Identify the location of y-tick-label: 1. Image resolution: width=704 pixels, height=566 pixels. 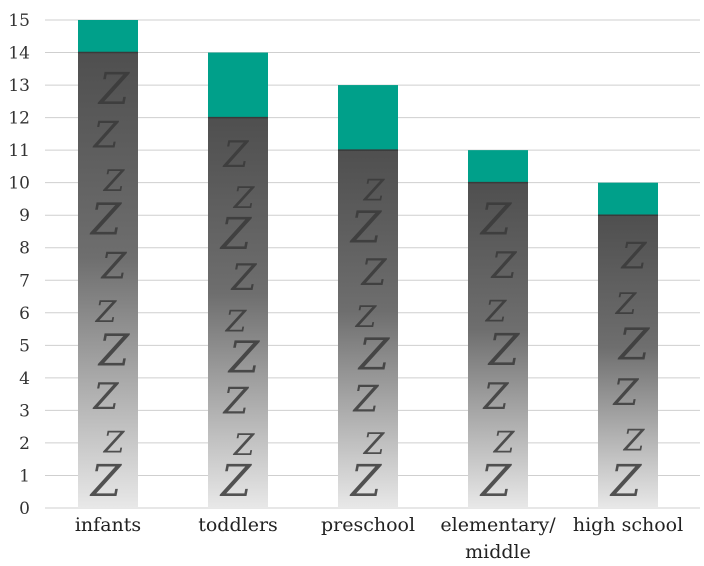
(24, 476).